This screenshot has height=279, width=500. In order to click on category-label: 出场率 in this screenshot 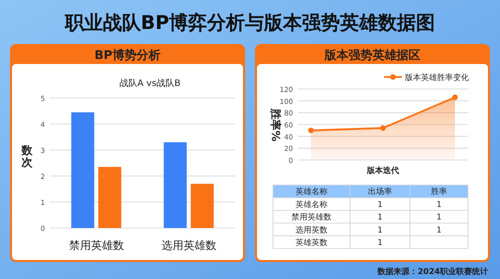, I will do `click(380, 191)`.